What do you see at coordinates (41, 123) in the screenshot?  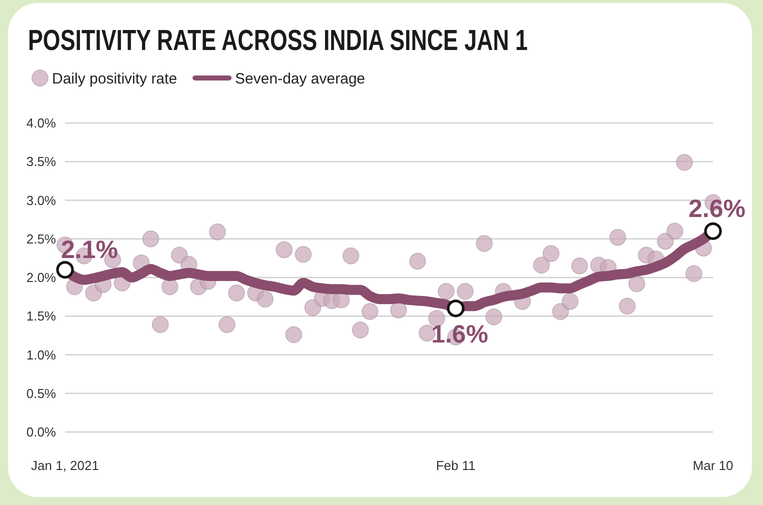 I see `y-tick-label: 4.0%` at bounding box center [41, 123].